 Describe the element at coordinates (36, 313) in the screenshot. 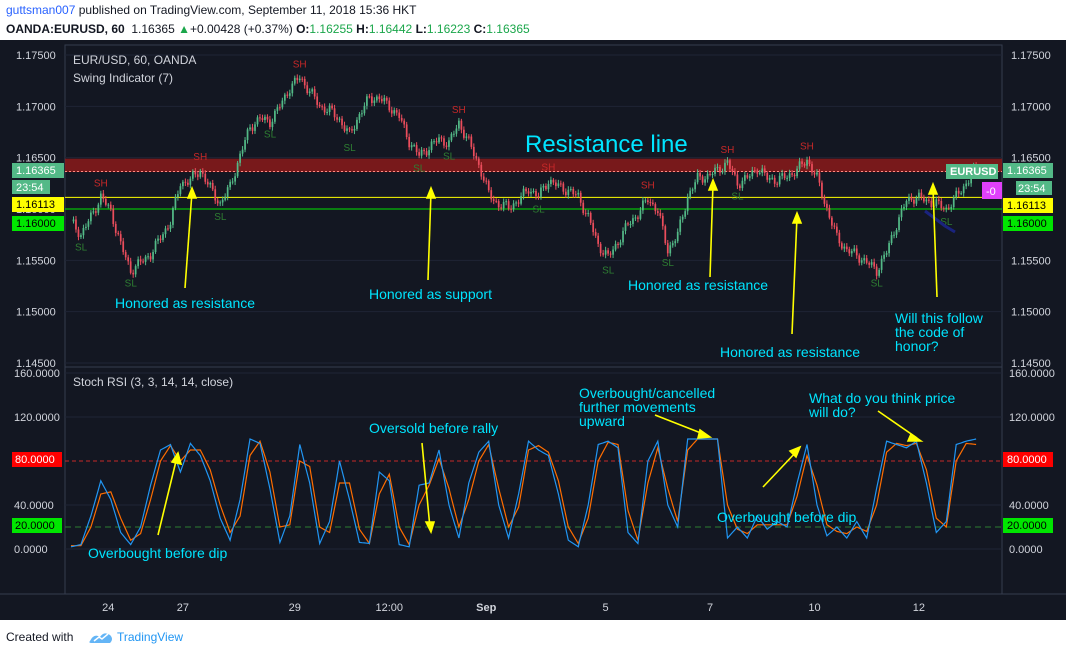

I see `price-tick-left: 1.15000` at that location.